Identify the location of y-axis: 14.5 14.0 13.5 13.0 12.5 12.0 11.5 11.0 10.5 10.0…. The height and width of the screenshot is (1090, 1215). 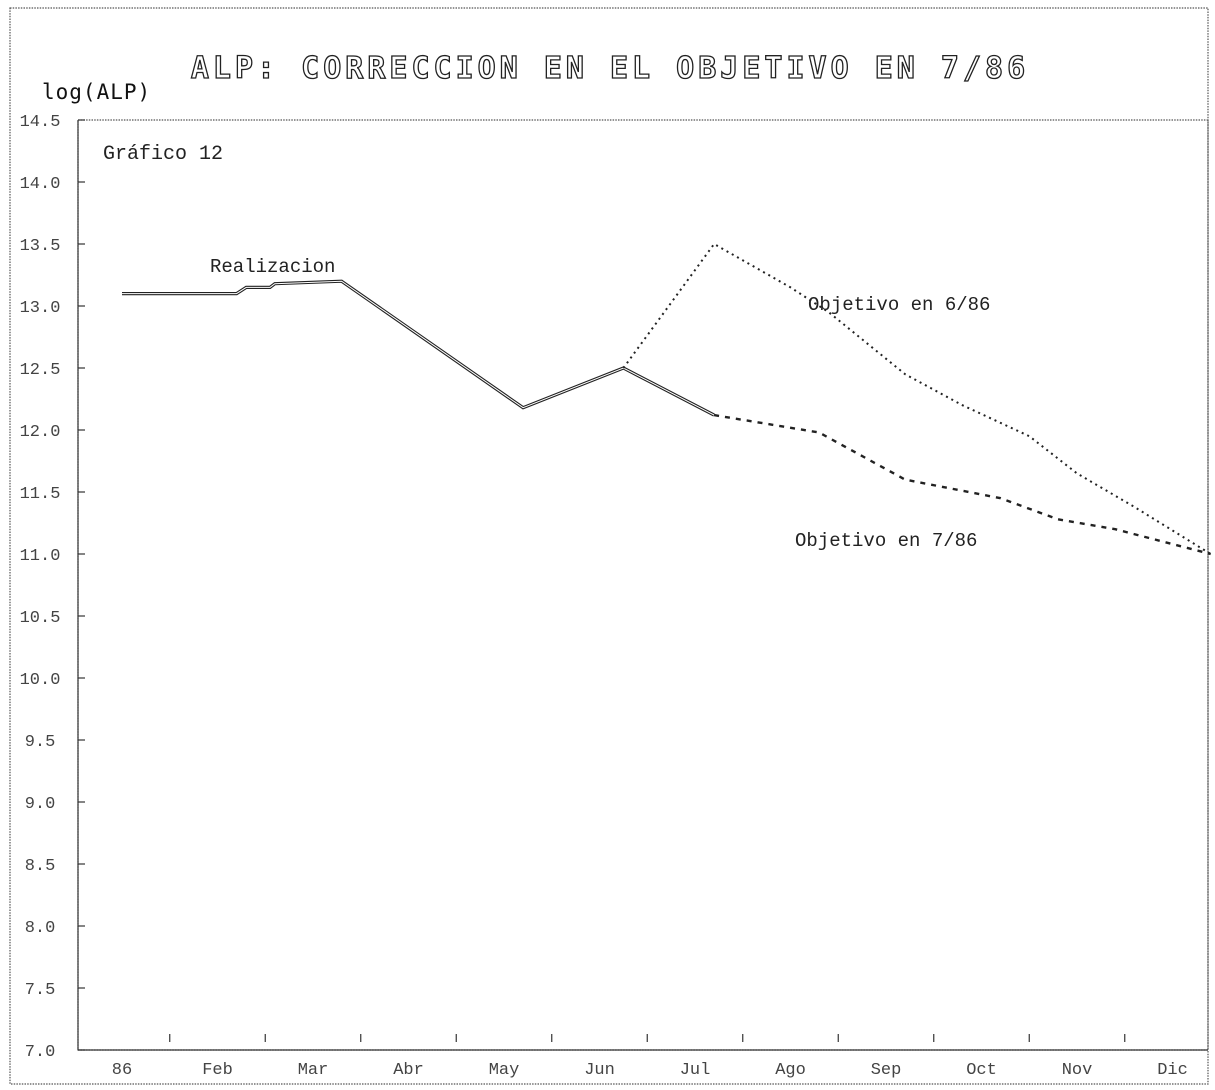
(52, 587).